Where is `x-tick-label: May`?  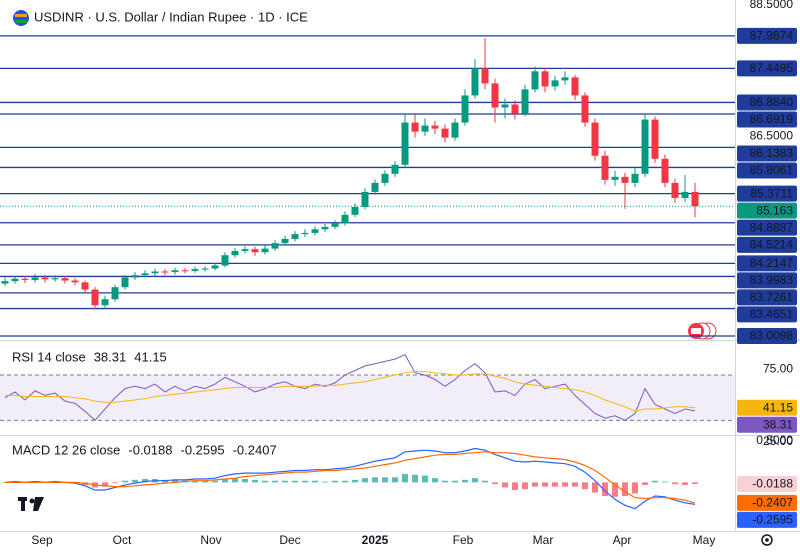 x-tick-label: May is located at coordinates (704, 540).